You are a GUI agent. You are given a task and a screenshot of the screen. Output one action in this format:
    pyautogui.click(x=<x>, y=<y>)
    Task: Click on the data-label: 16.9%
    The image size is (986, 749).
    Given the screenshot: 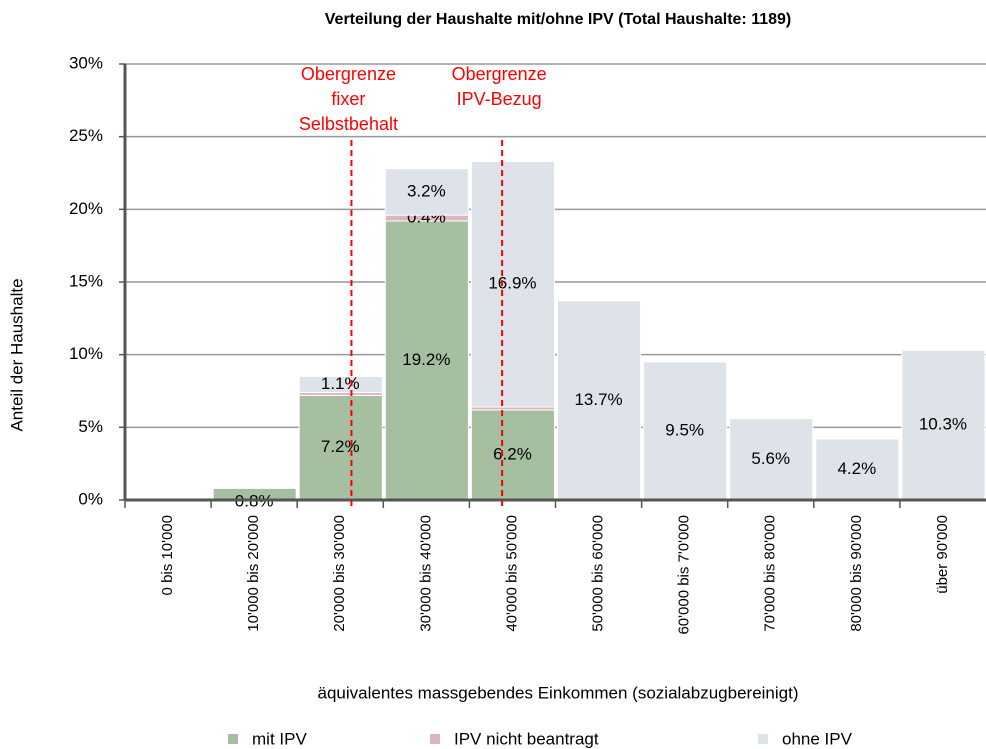 What is the action you would take?
    pyautogui.click(x=512, y=283)
    